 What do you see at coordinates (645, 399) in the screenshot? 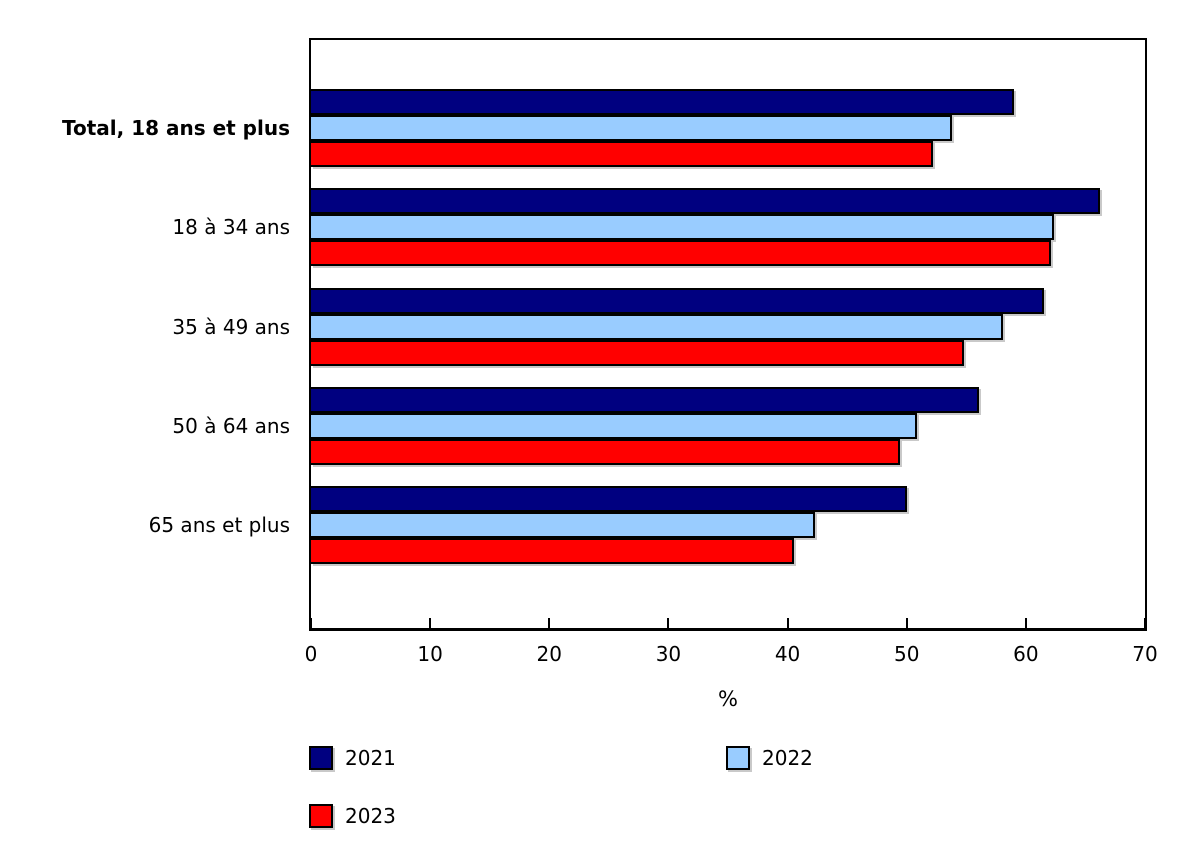
I see `bar-2021-group3` at bounding box center [645, 399].